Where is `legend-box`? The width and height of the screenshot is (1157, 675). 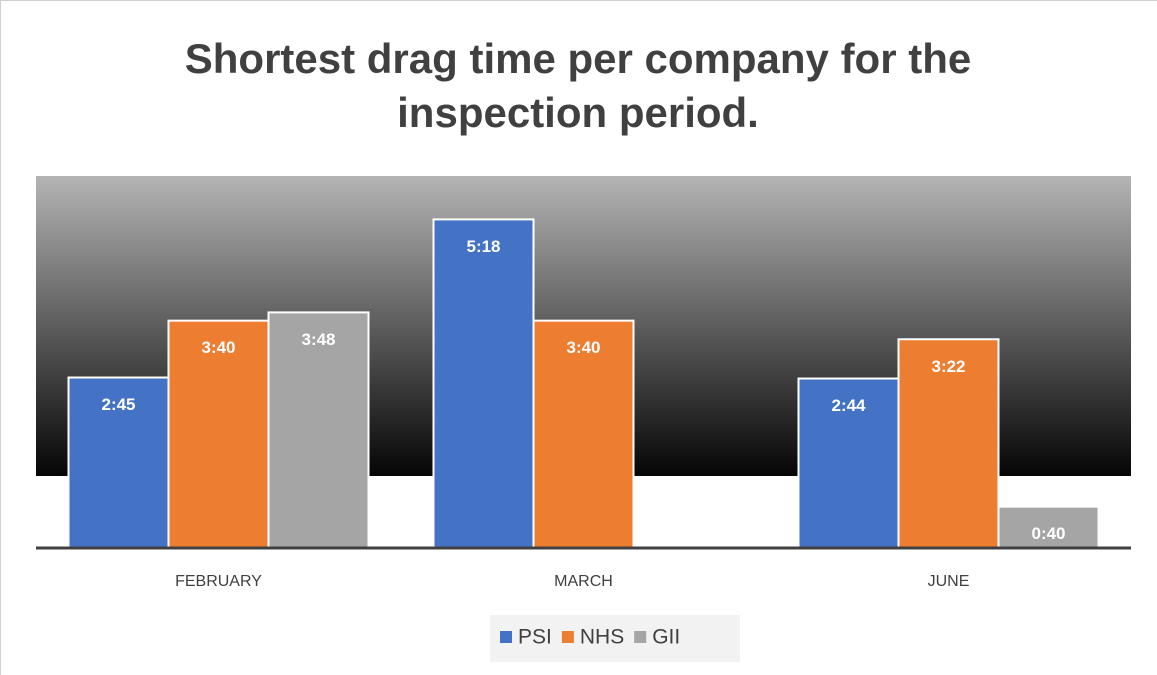
legend-box is located at coordinates (615, 638).